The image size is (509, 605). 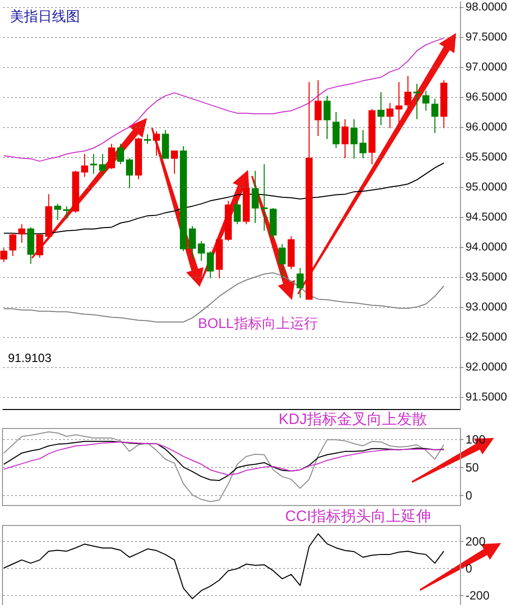 What do you see at coordinates (487, 368) in the screenshot?
I see `y-tick-label: 92.0000` at bounding box center [487, 368].